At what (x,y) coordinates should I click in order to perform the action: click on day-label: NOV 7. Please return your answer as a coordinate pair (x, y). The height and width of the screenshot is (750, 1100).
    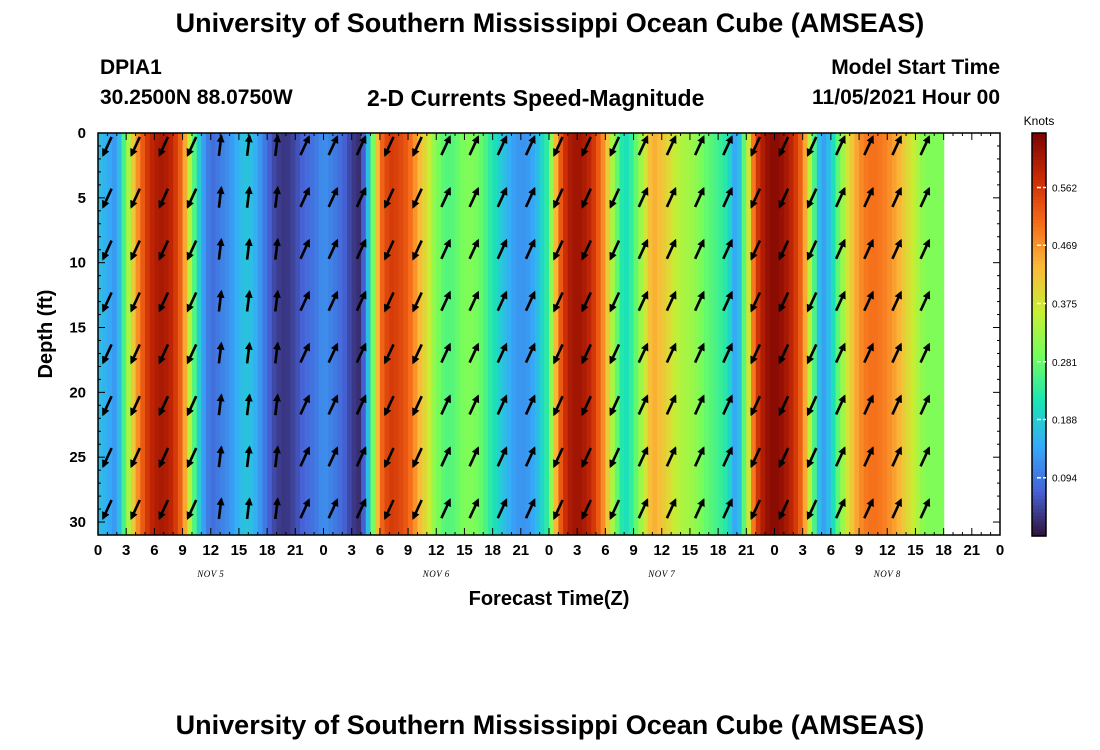
    Looking at the image, I should click on (661, 574).